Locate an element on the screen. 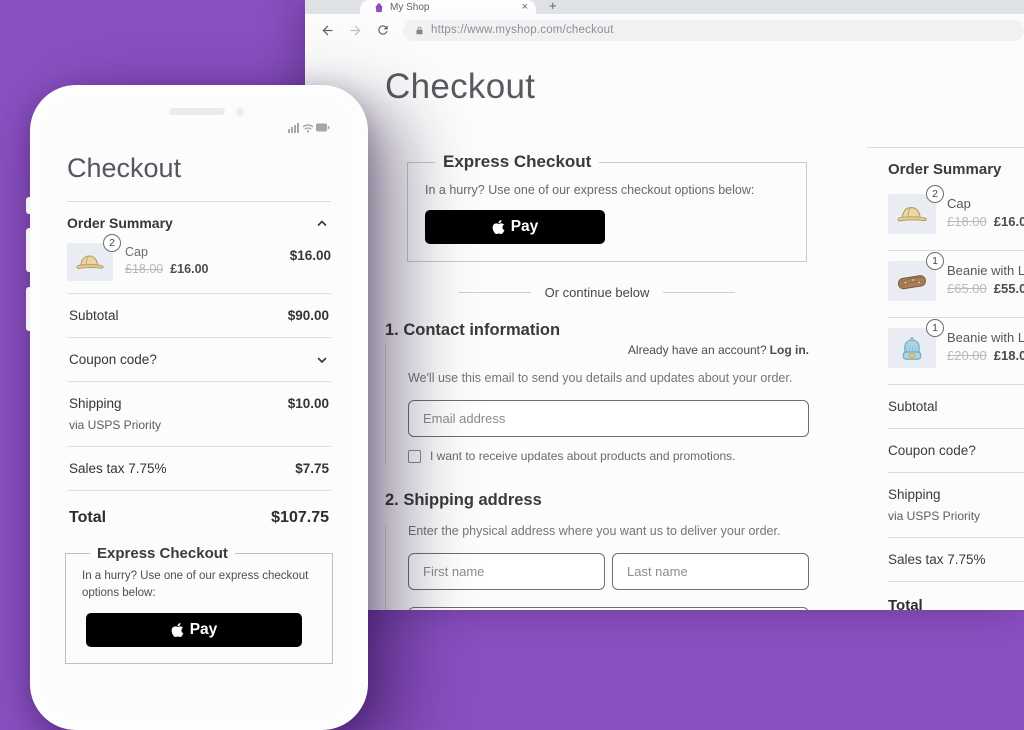 This screenshot has height=730, width=1024. first-name-field is located at coordinates (506, 571).